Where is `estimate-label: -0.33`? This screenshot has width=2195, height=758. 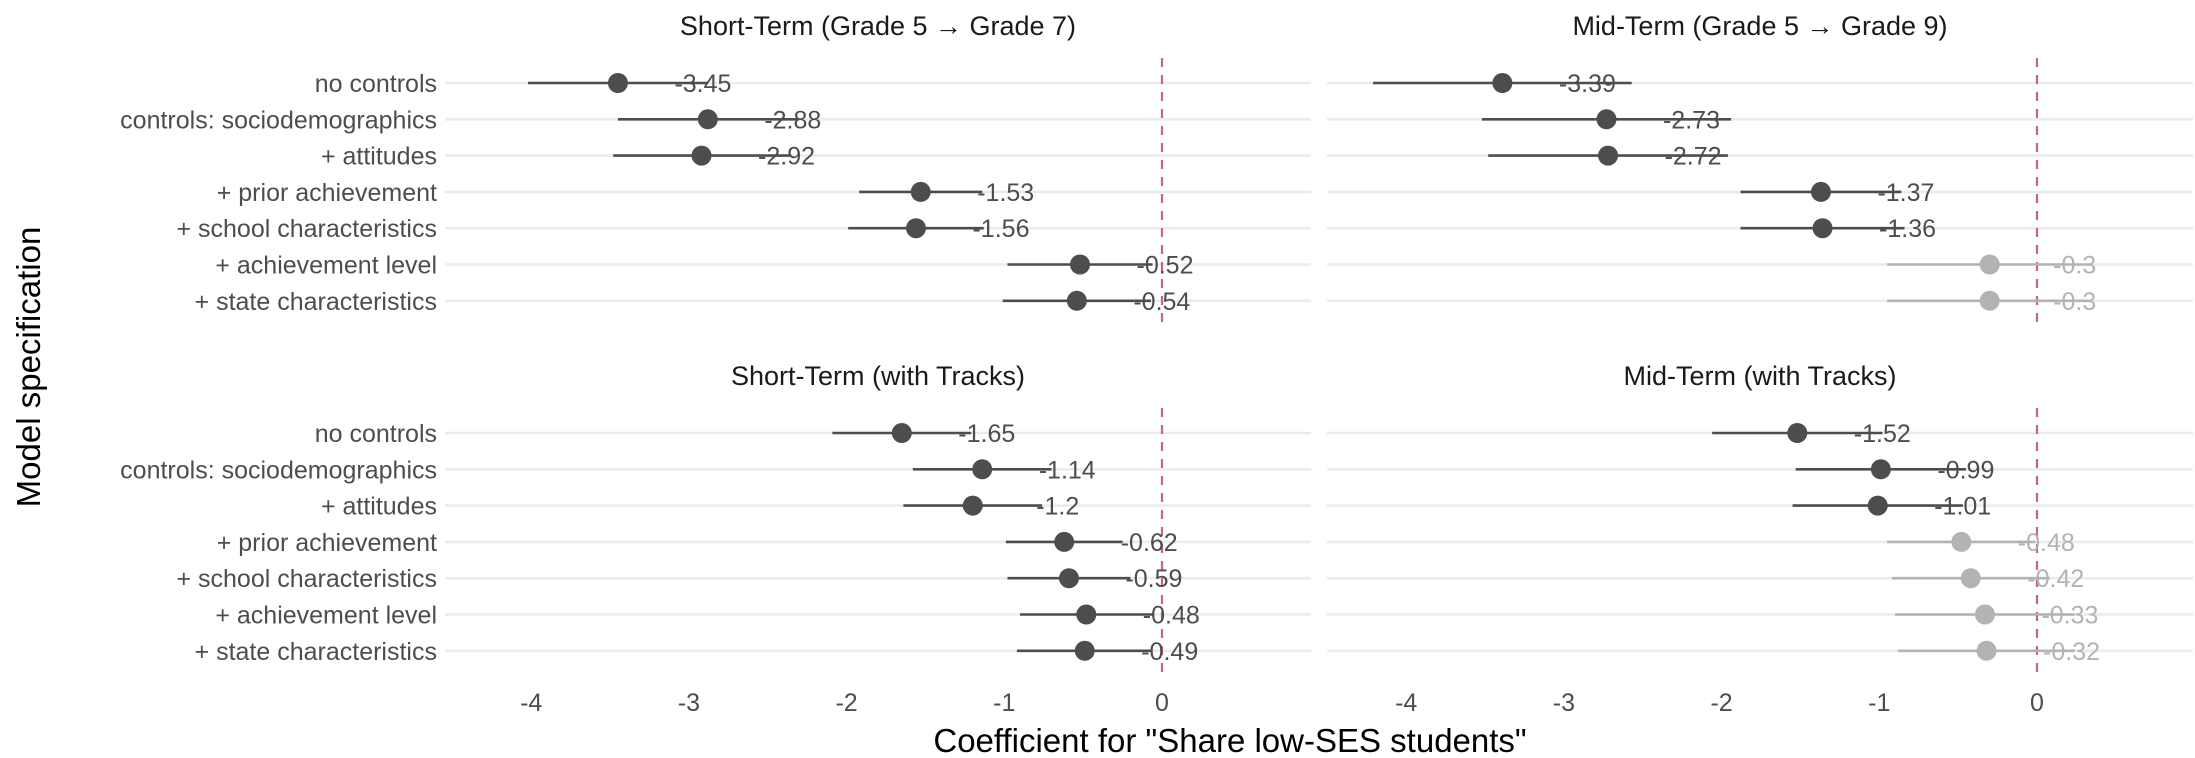 estimate-label: -0.33 is located at coordinates (2069, 616).